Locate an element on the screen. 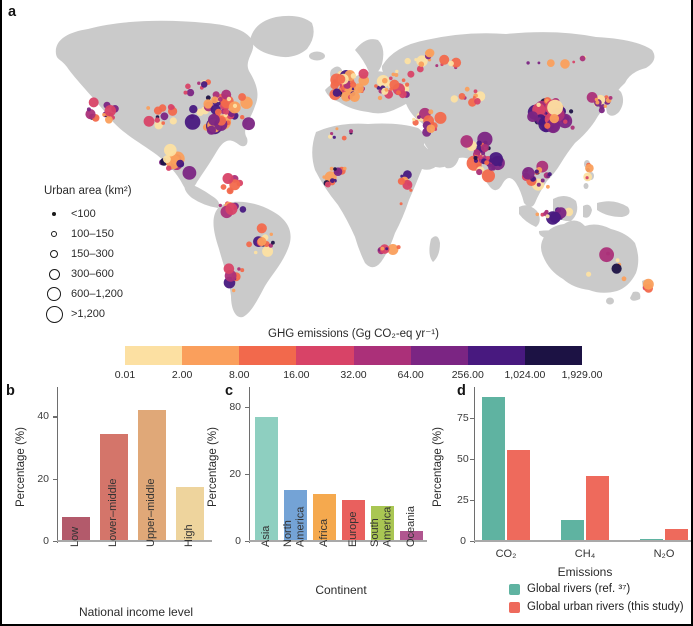 The width and height of the screenshot is (693, 626). legend-item: Global urban rivers (this study) is located at coordinates (596, 607).